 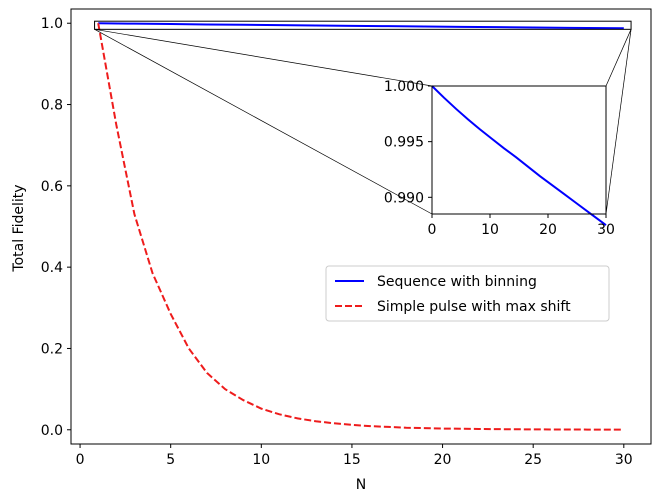 What do you see at coordinates (624, 460) in the screenshot?
I see `x-tick-label: 30` at bounding box center [624, 460].